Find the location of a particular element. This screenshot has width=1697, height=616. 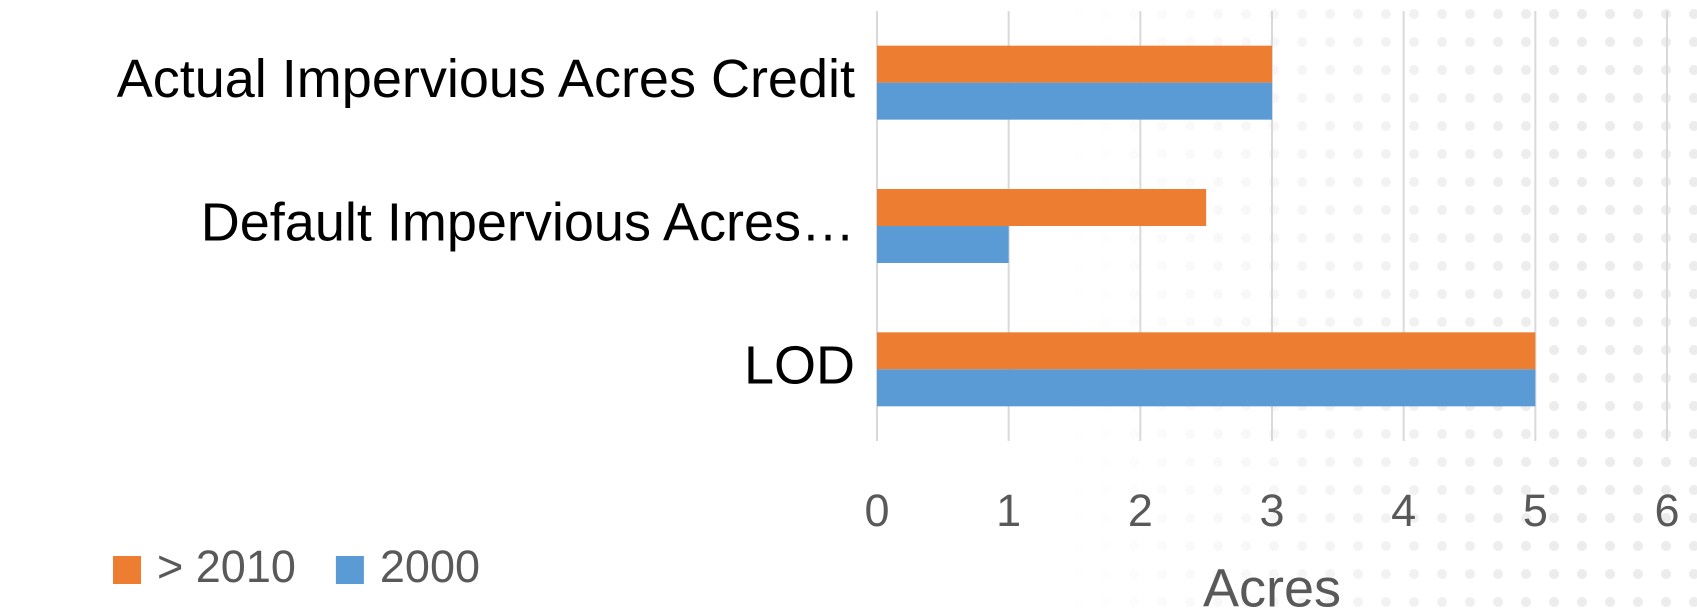

x-tick-label: 5 is located at coordinates (1535, 510).